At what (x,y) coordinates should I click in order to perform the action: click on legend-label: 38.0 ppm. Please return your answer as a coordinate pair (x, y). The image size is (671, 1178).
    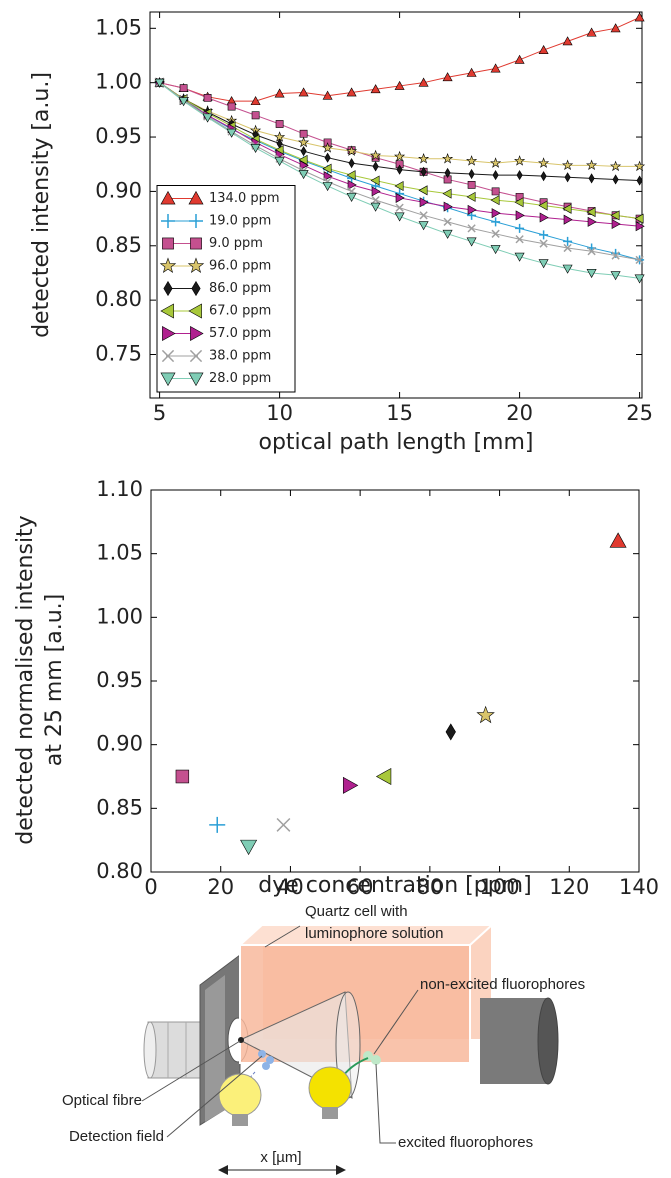
    Looking at the image, I should click on (240, 356).